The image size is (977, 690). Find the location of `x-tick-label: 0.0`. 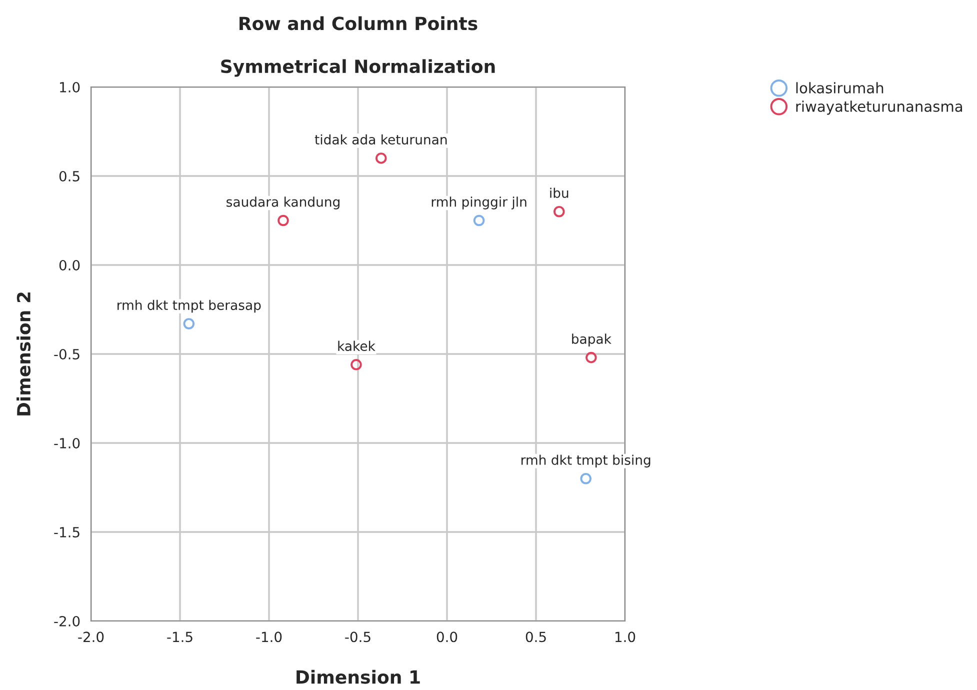

x-tick-label: 0.0 is located at coordinates (447, 637).